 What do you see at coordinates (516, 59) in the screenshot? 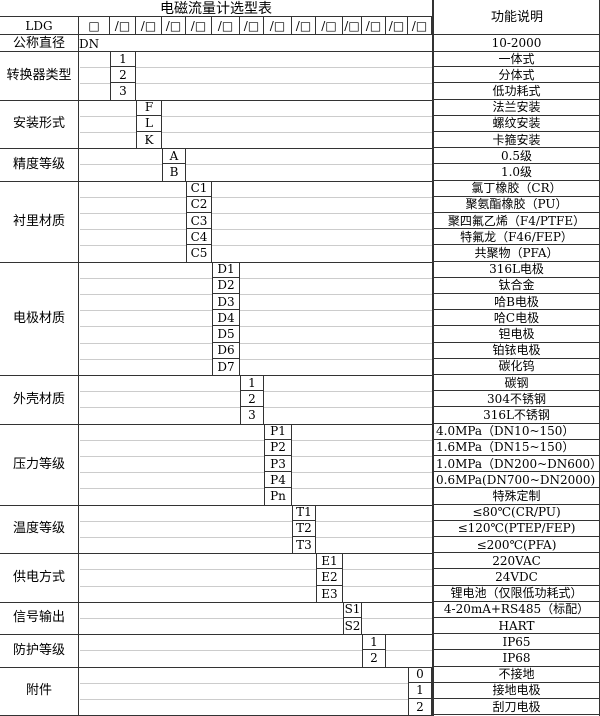
I see `option-desc: 一体式` at bounding box center [516, 59].